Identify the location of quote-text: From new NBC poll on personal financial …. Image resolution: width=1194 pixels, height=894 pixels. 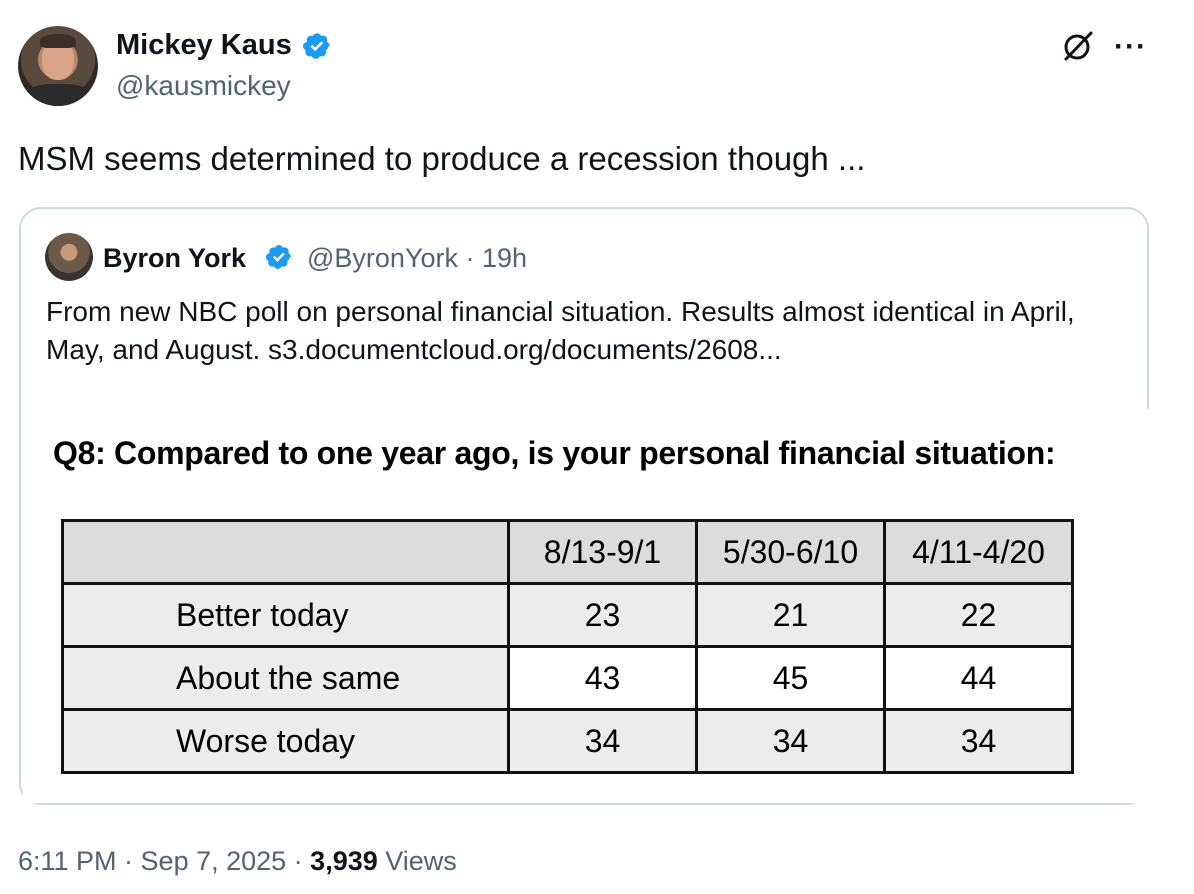
(560, 330).